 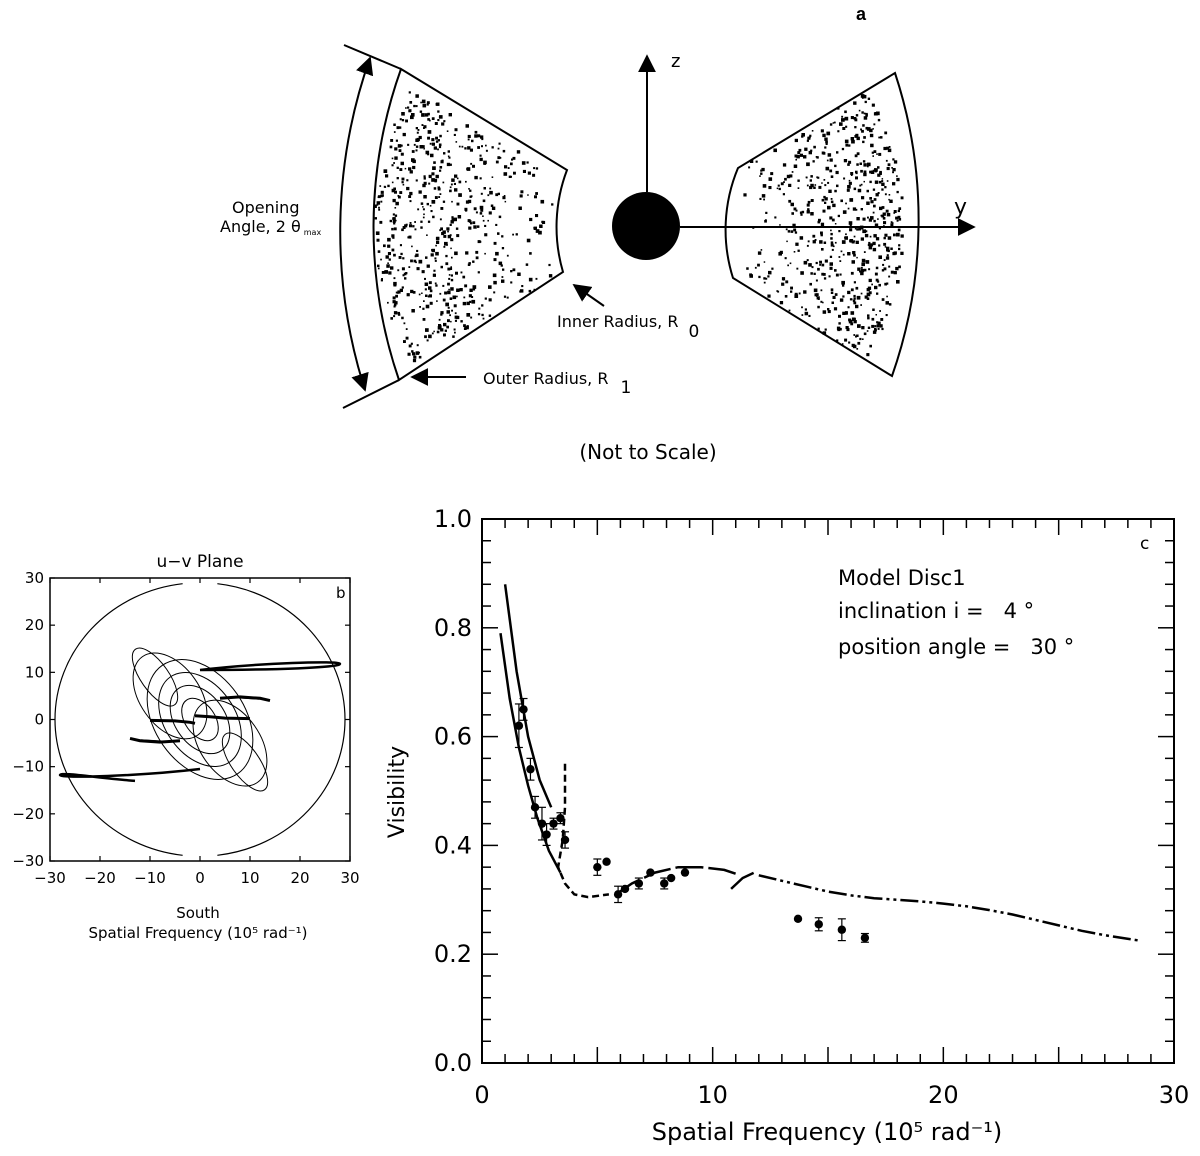 What do you see at coordinates (170, 696) in the screenshot?
I see `visibility-contour-outer` at bounding box center [170, 696].